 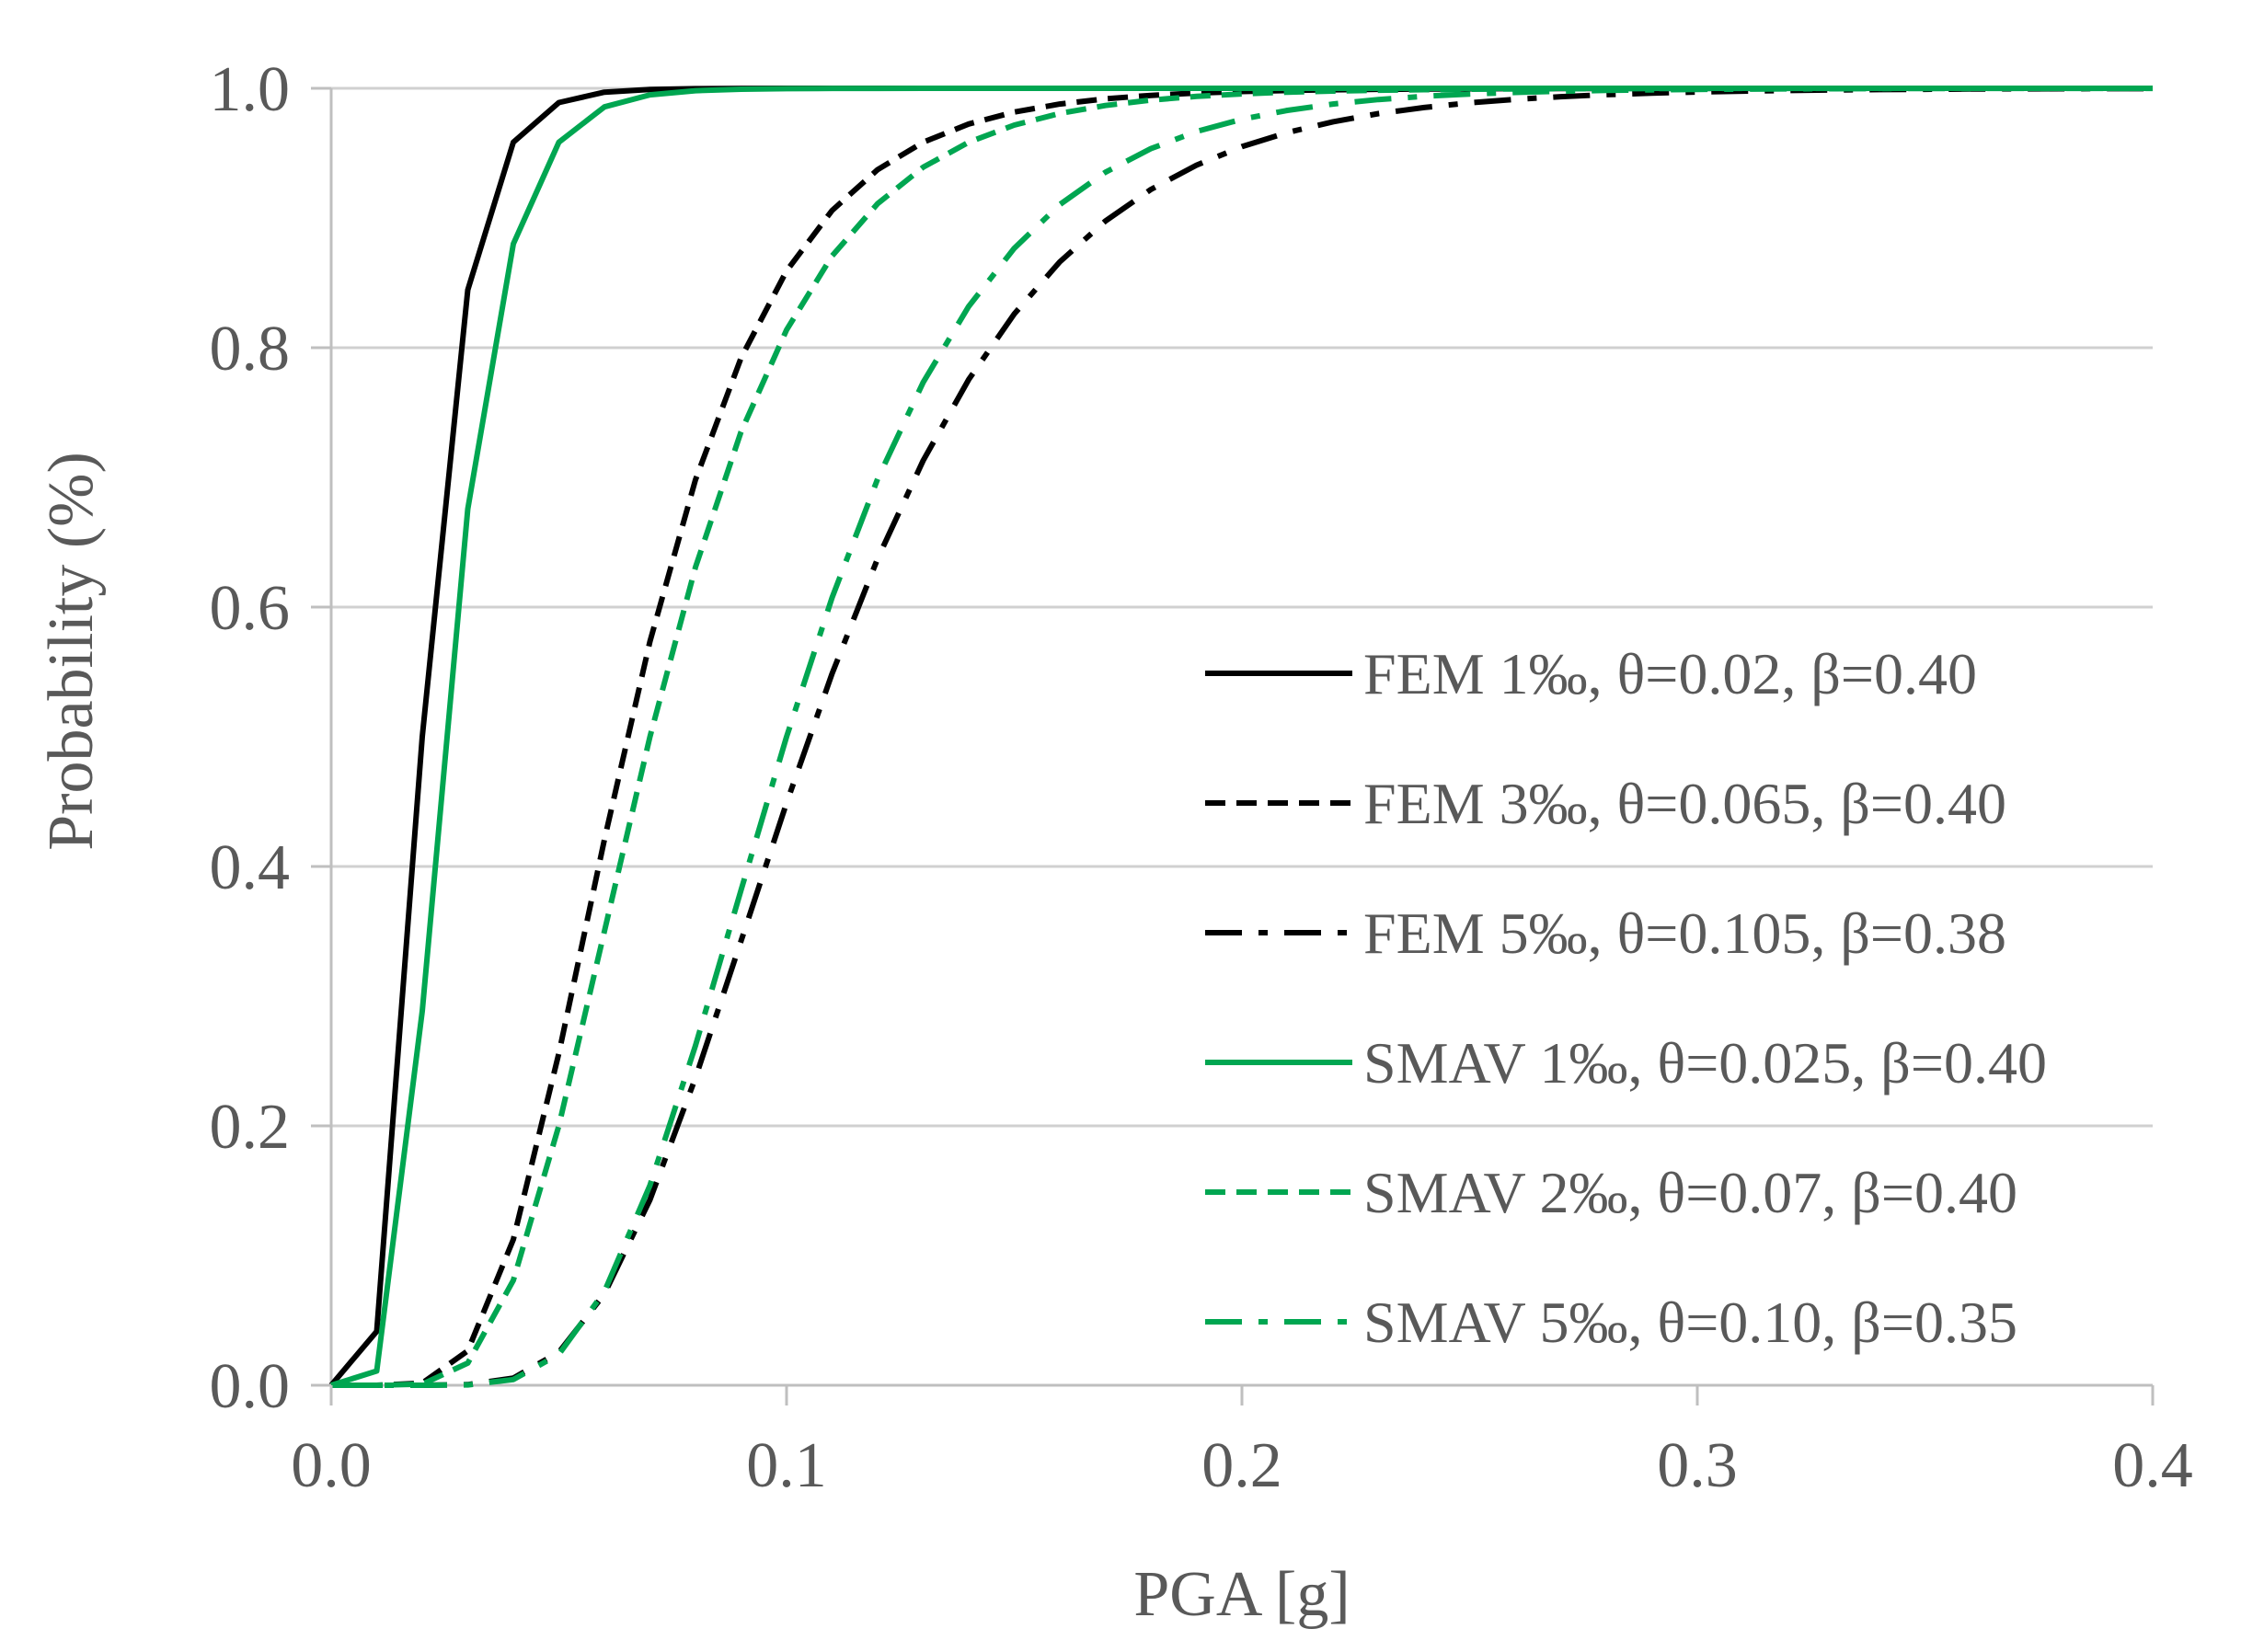 I want to click on x-tick-label: 0.0, so click(x=331, y=1465).